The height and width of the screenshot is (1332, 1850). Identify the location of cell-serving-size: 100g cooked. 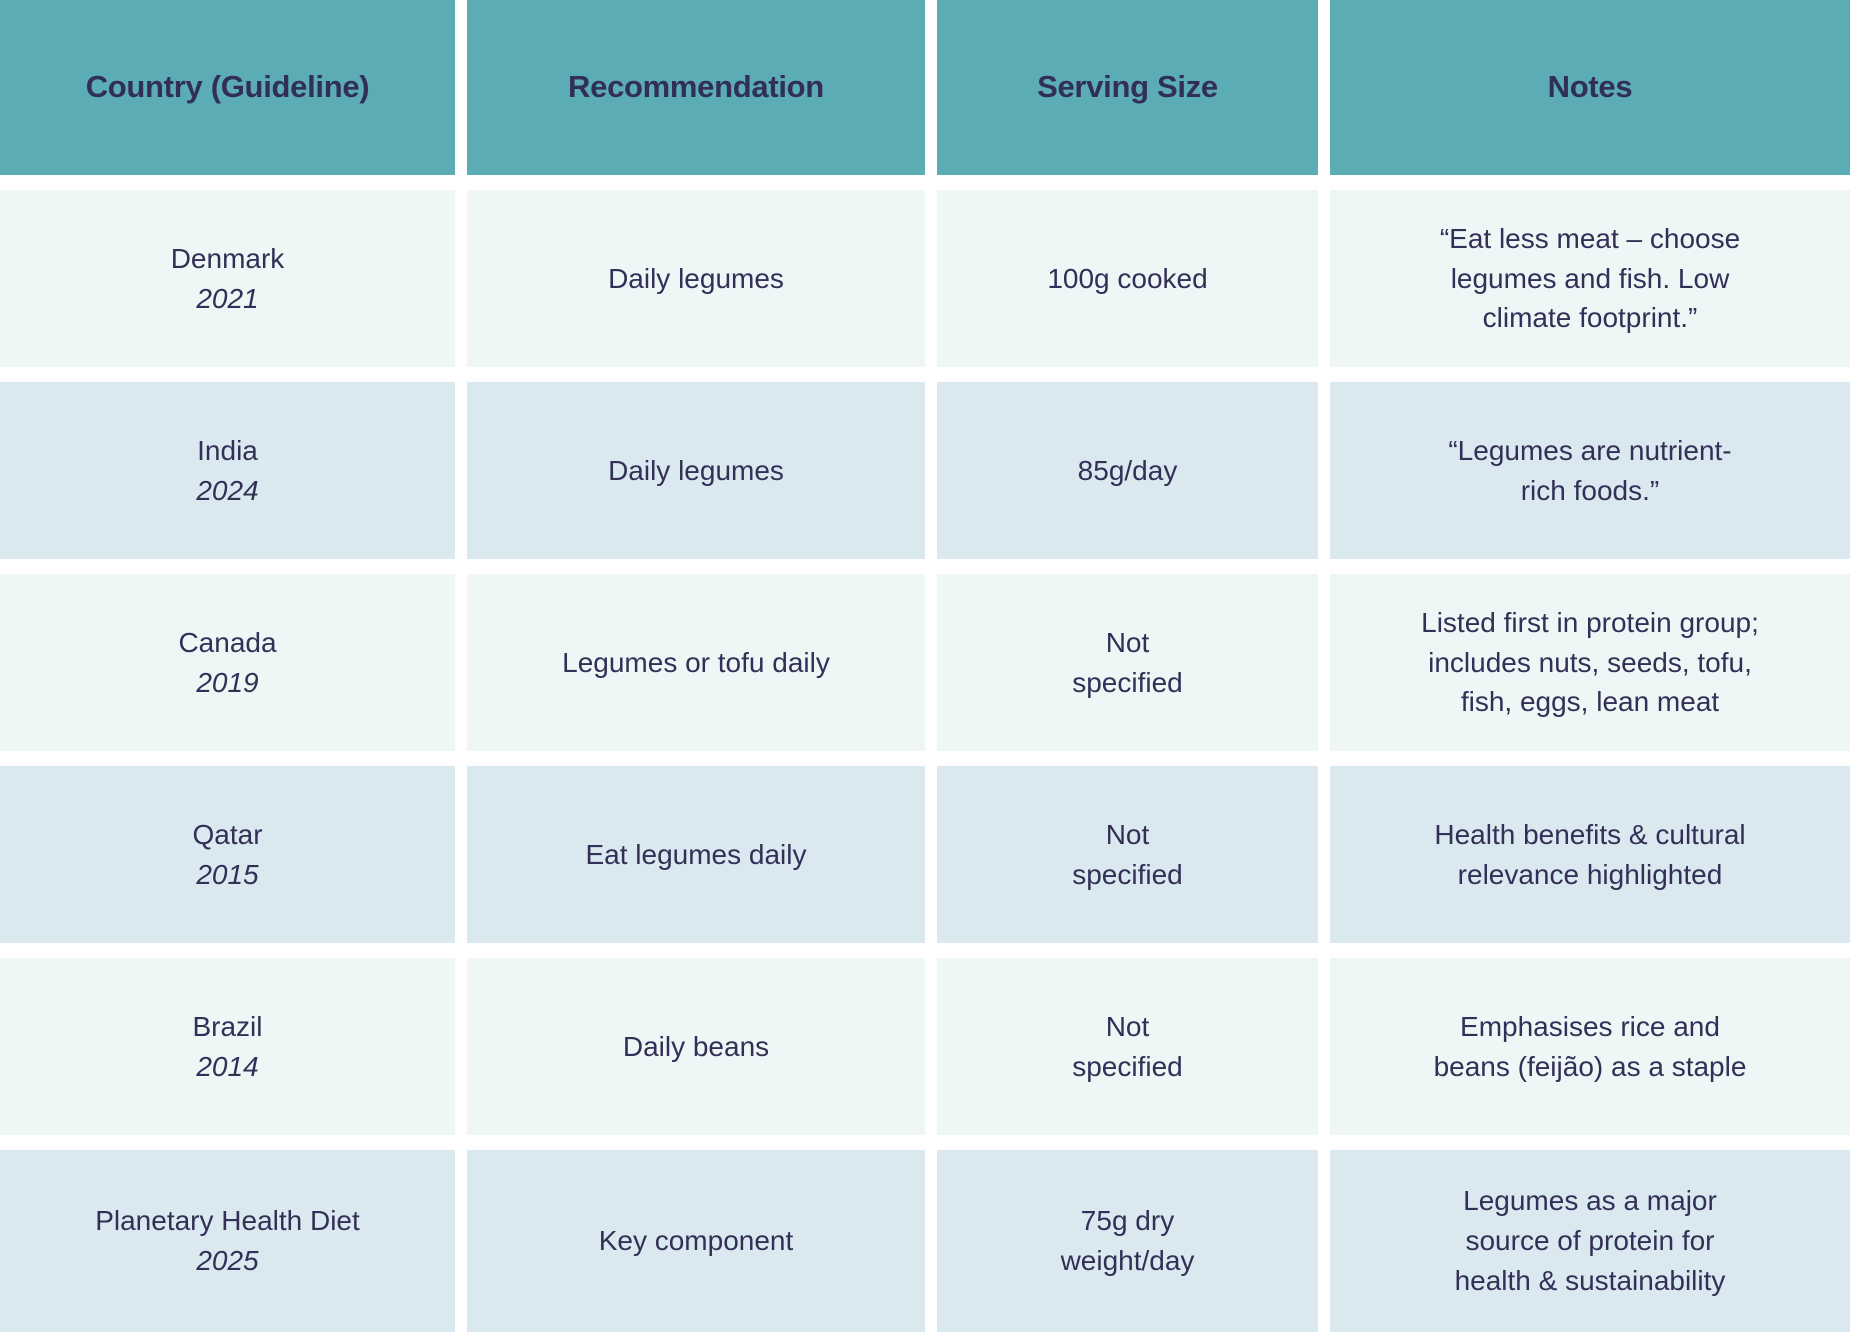
(1127, 278).